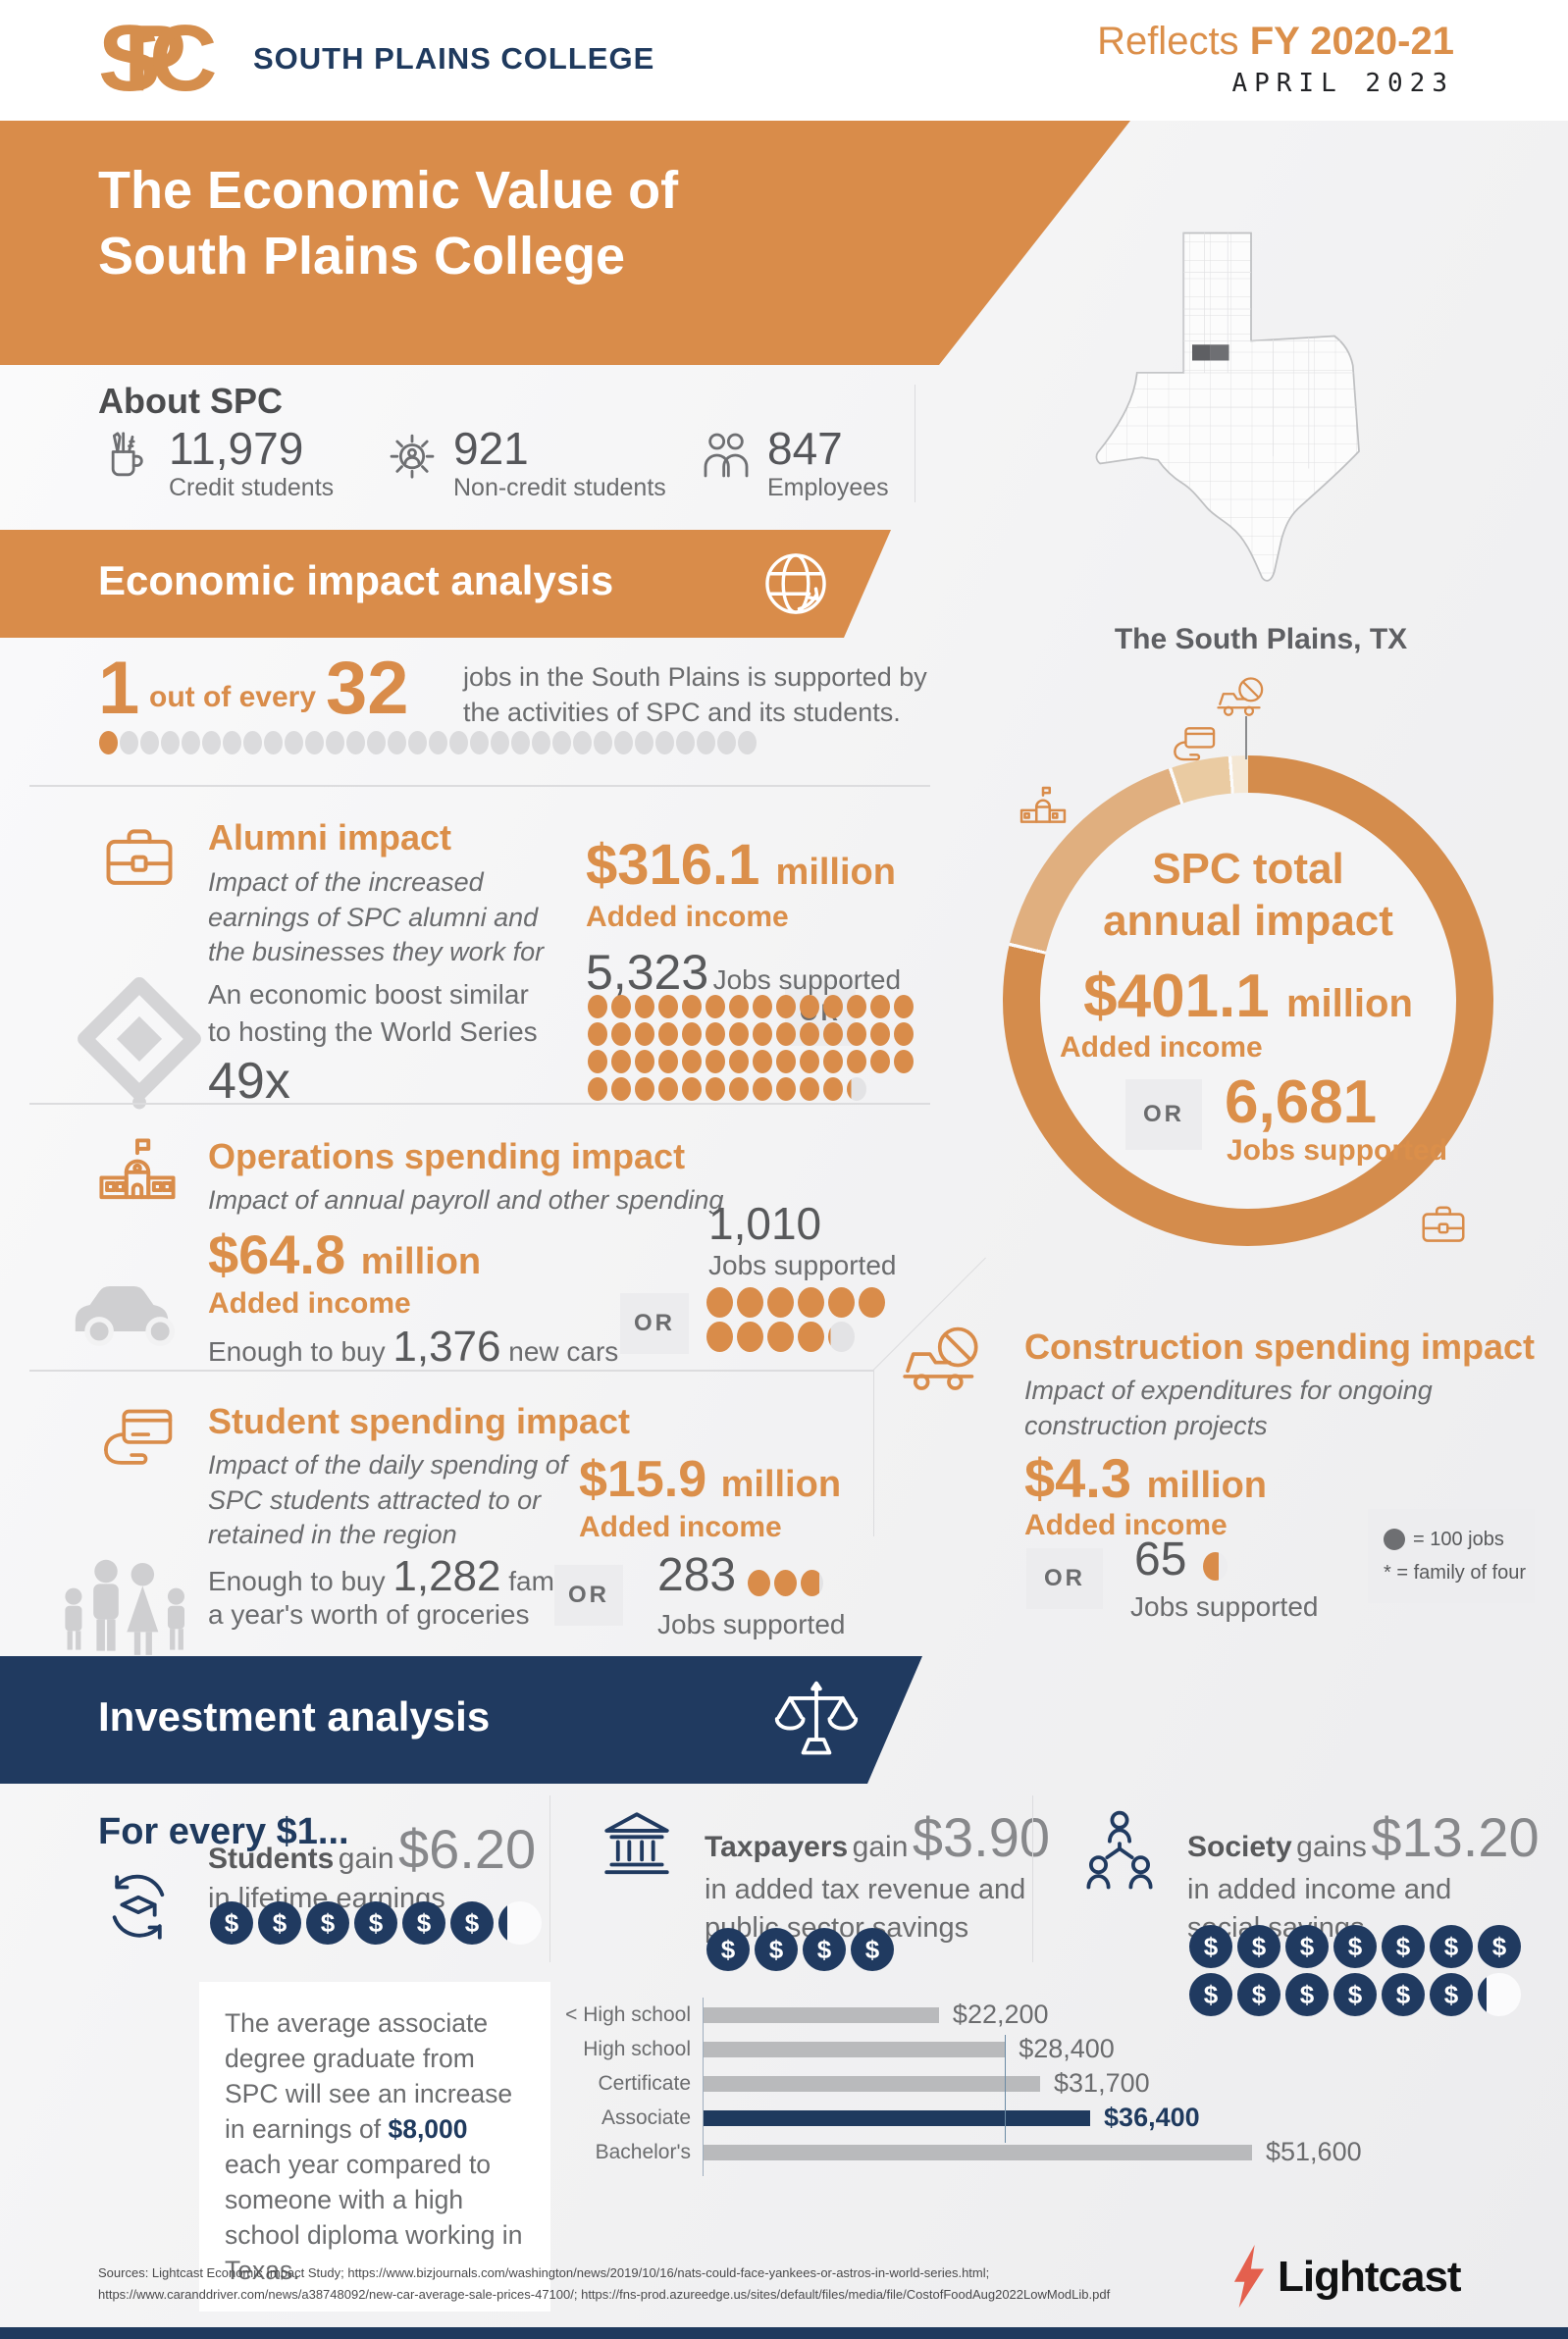 This screenshot has width=1568, height=2339. Describe the element at coordinates (1370, 2277) in the screenshot. I see `lightcast-wordmark: Lightcast` at that location.